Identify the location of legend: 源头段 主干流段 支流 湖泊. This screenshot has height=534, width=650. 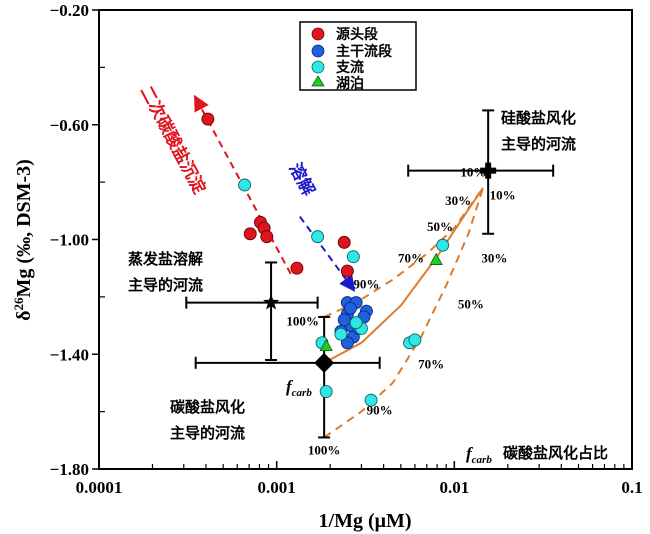
(358, 56).